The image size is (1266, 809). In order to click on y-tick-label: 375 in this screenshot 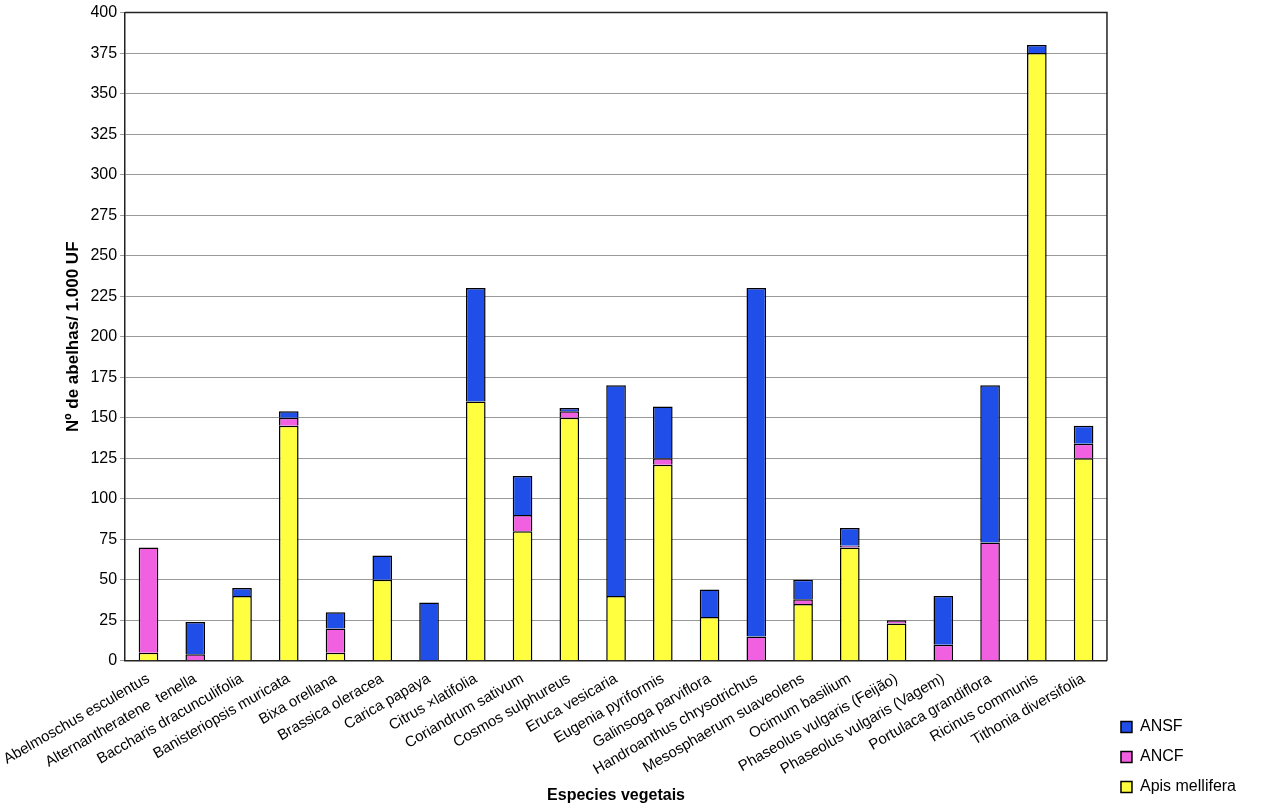, I will do `click(104, 52)`.